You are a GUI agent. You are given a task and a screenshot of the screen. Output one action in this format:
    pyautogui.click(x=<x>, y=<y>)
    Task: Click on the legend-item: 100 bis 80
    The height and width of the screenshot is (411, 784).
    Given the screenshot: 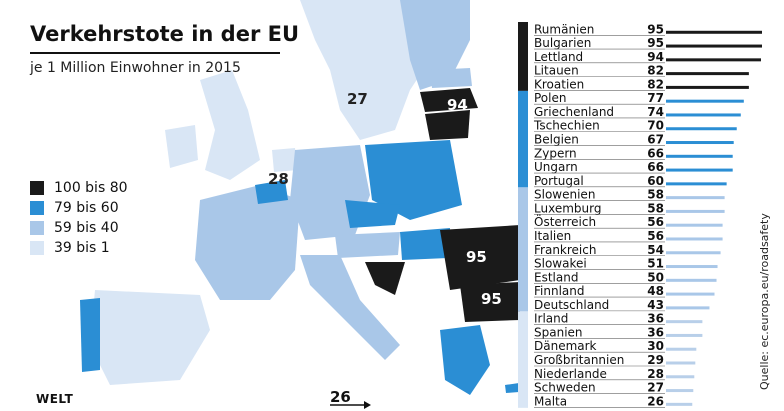 What is the action you would take?
    pyautogui.click(x=79, y=188)
    